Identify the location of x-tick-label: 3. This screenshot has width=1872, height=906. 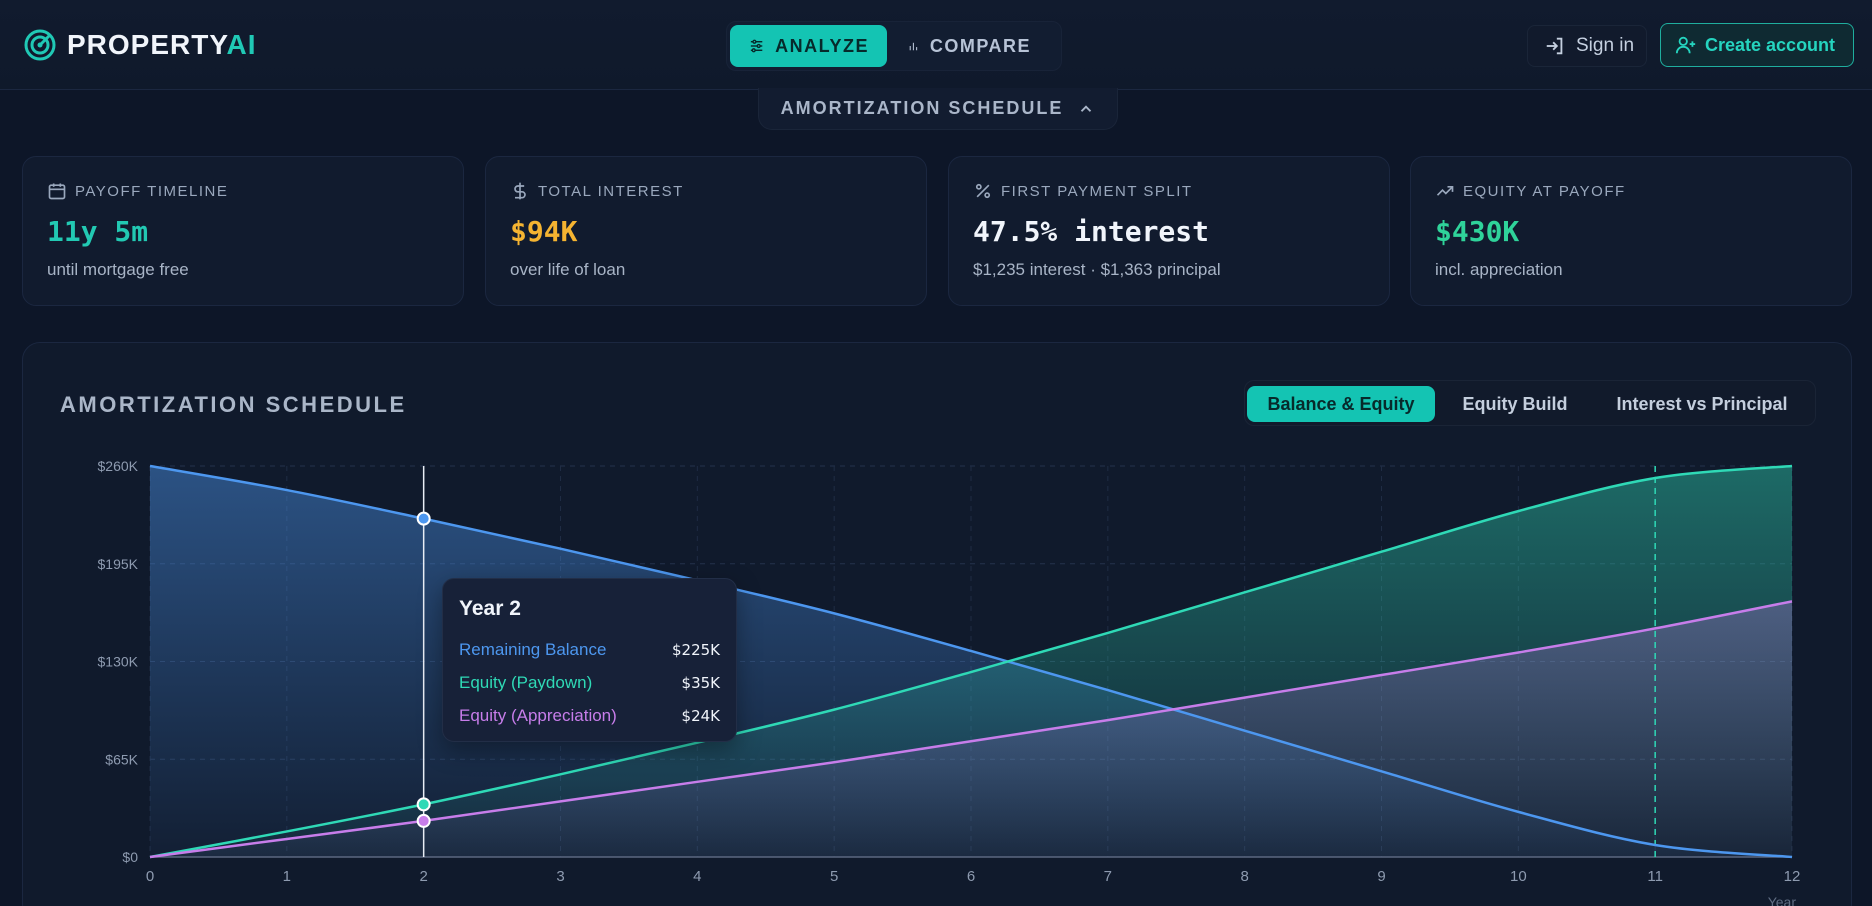
(560, 876).